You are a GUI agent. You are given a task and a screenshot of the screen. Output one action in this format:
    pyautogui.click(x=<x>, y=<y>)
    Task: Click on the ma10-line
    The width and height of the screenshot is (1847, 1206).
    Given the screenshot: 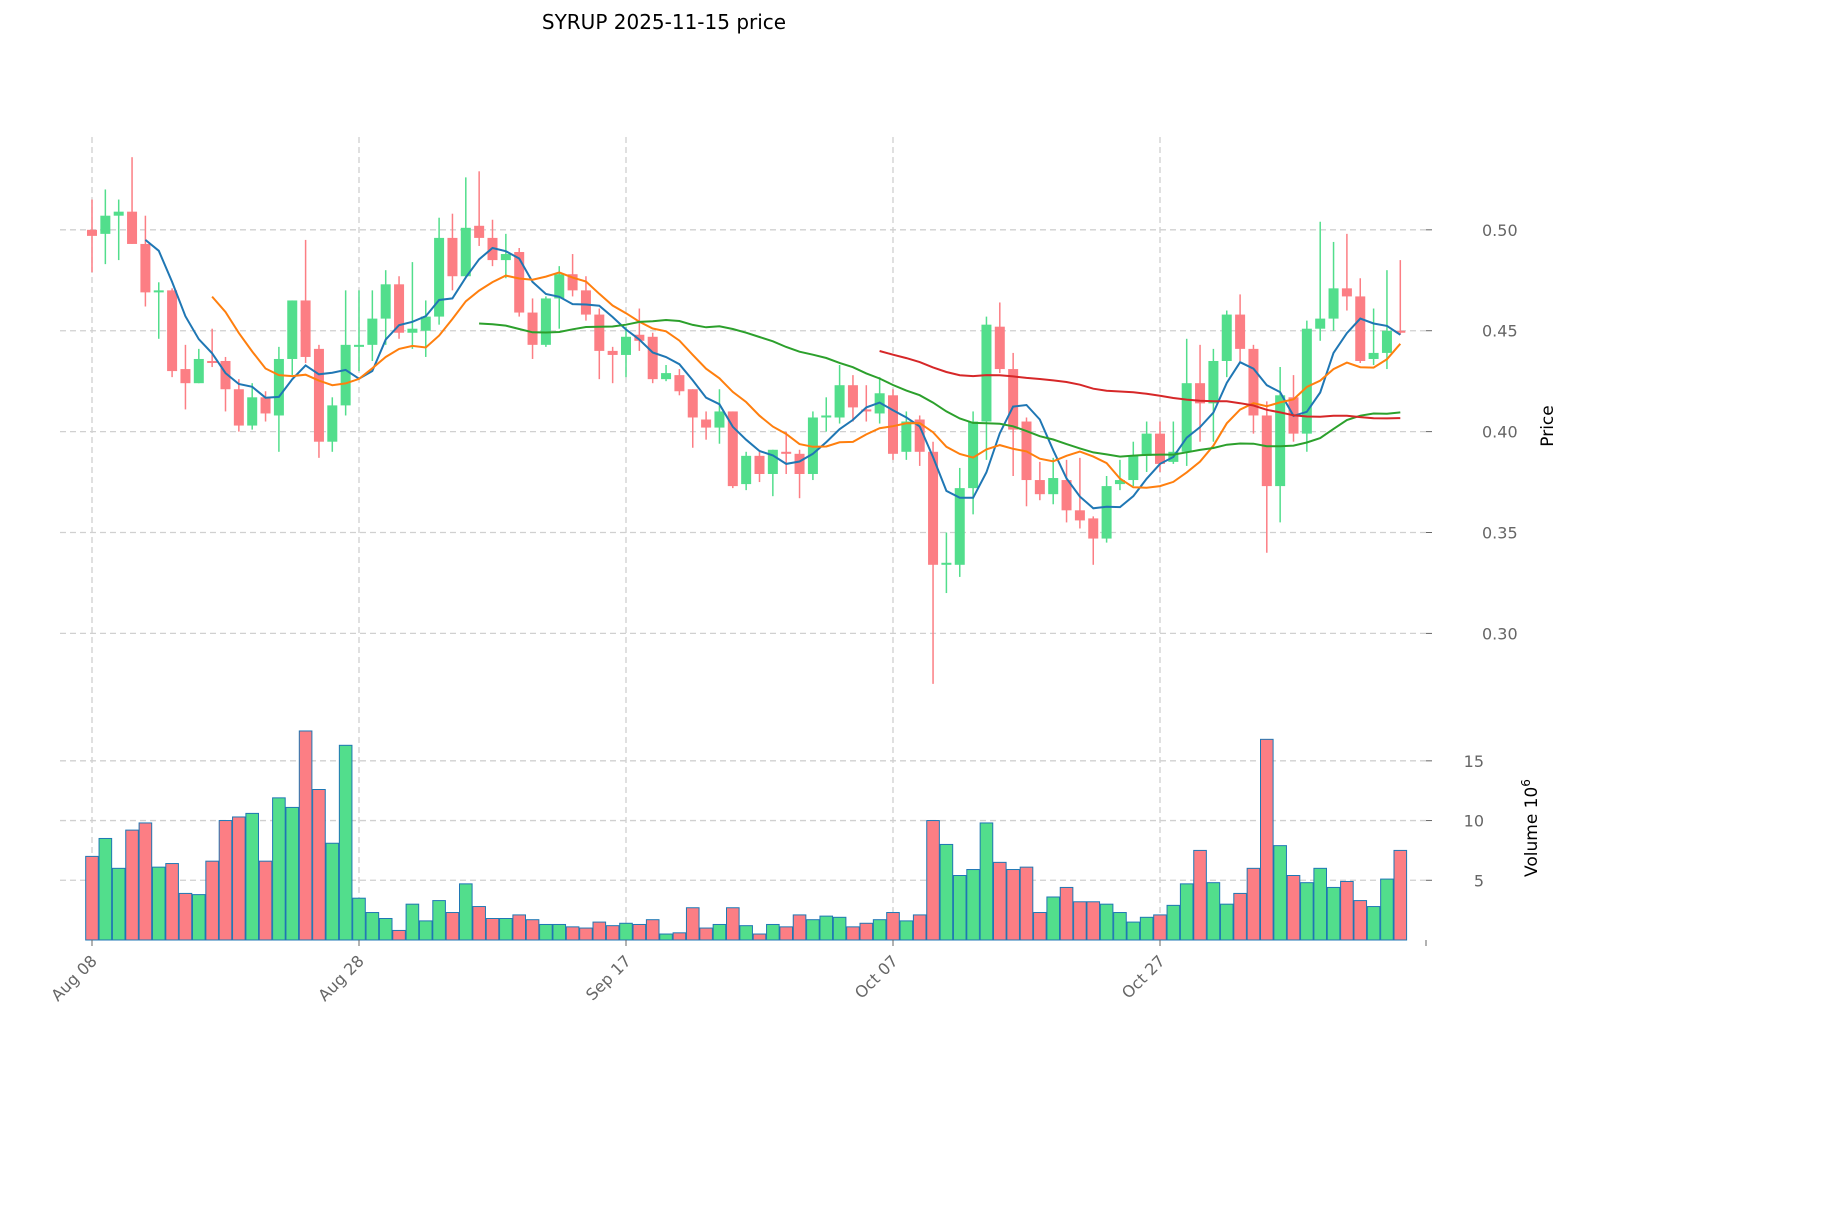 What is the action you would take?
    pyautogui.click(x=806, y=380)
    